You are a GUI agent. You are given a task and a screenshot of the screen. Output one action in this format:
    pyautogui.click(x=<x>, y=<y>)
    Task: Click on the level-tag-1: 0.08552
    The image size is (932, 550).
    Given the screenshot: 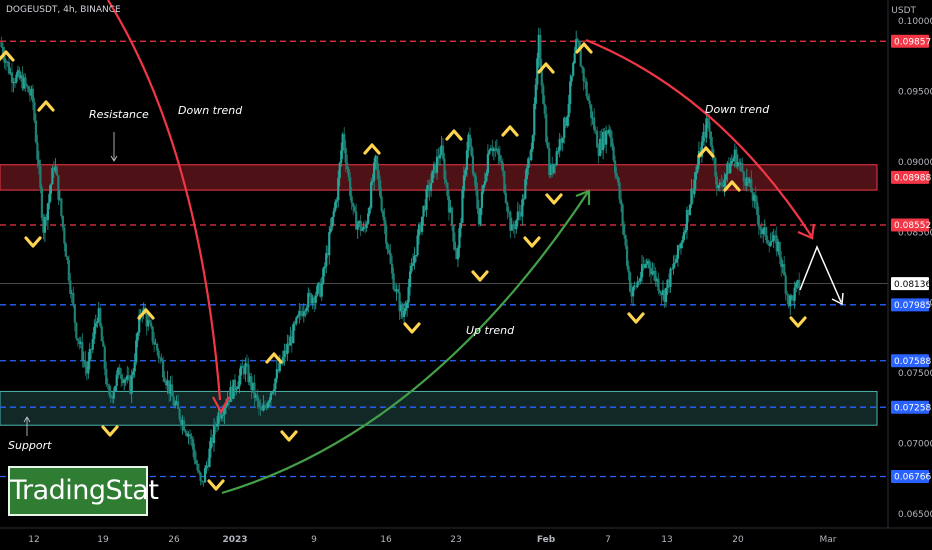 What is the action you would take?
    pyautogui.click(x=912, y=226)
    